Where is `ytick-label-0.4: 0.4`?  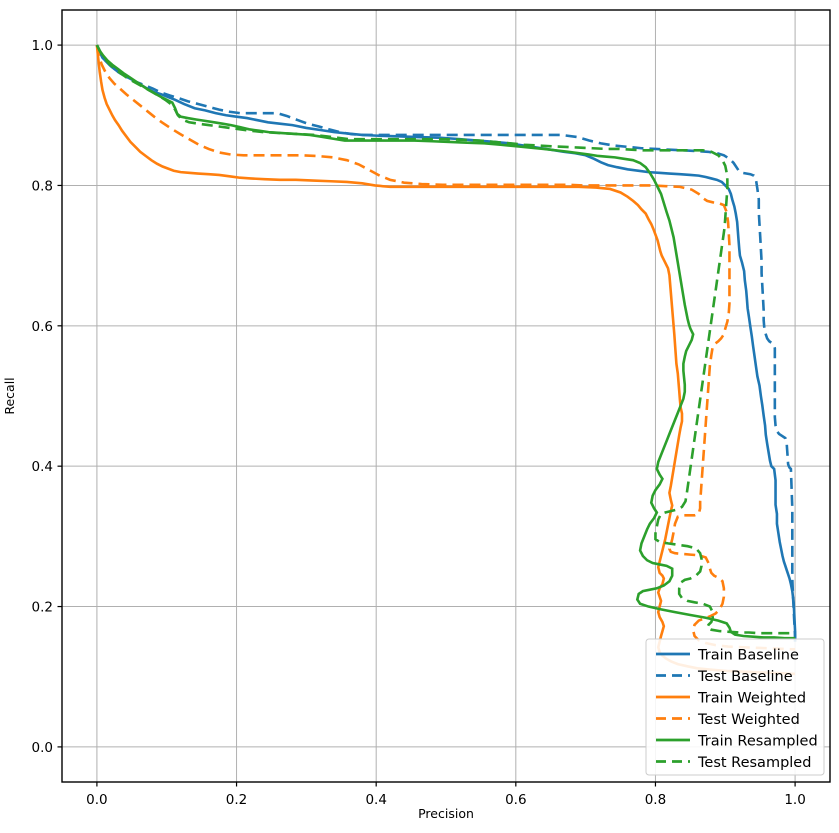
ytick-label-0.4: 0.4 is located at coordinates (42, 467).